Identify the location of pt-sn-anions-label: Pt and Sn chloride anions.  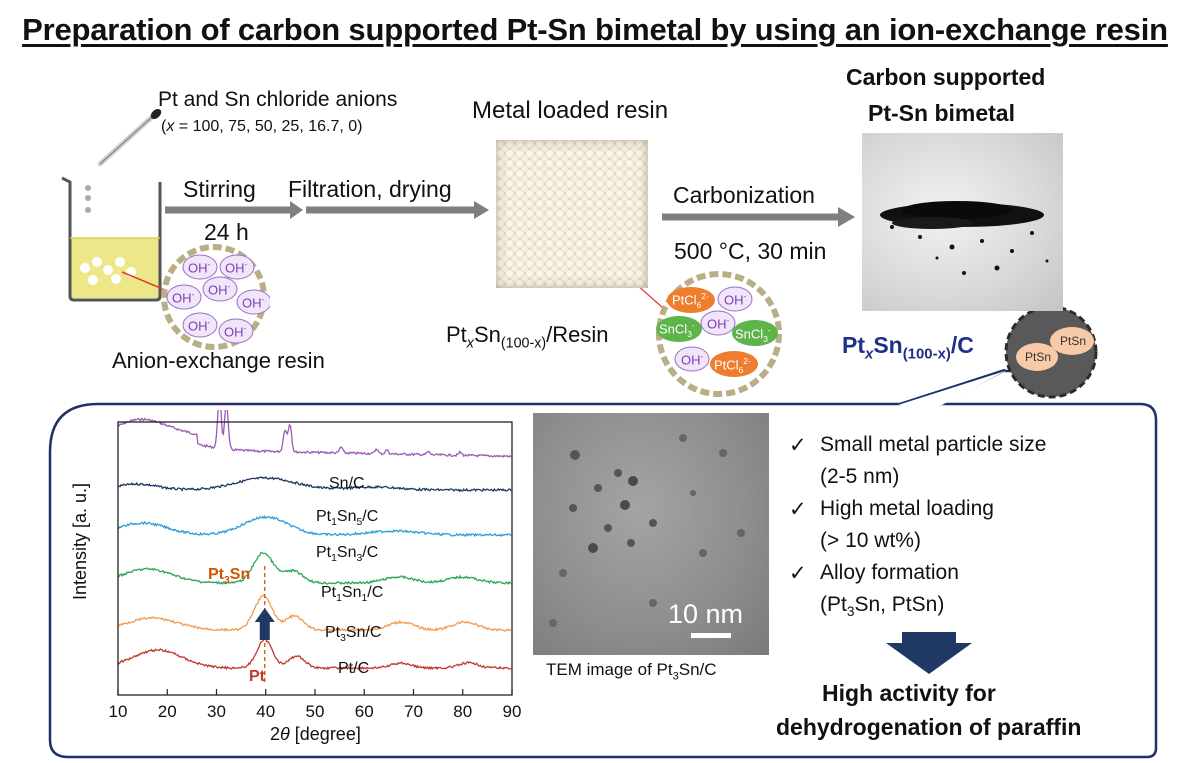
(278, 99).